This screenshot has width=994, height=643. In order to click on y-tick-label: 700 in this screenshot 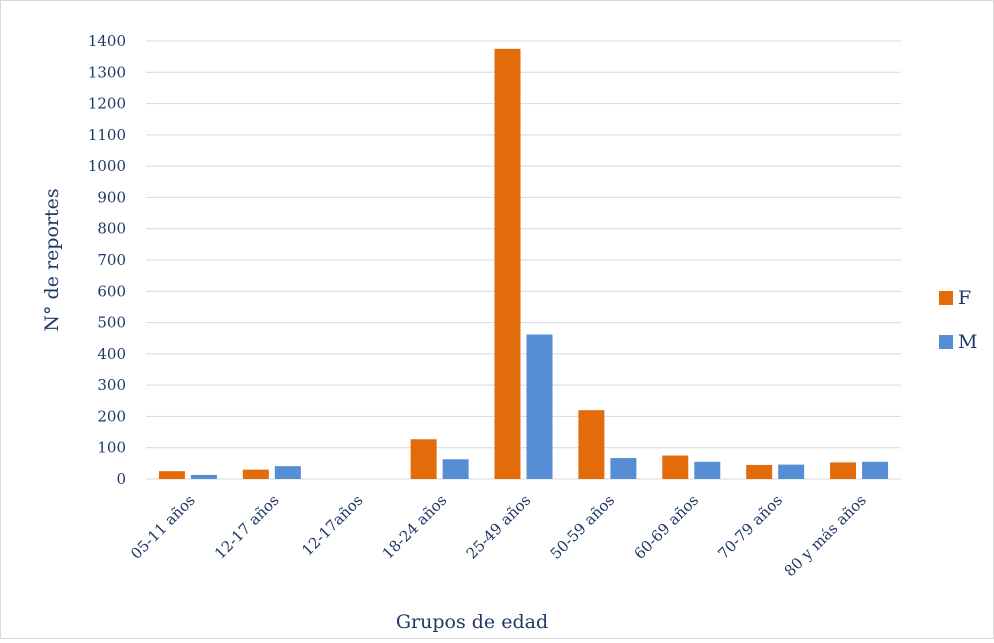, I will do `click(111, 260)`.